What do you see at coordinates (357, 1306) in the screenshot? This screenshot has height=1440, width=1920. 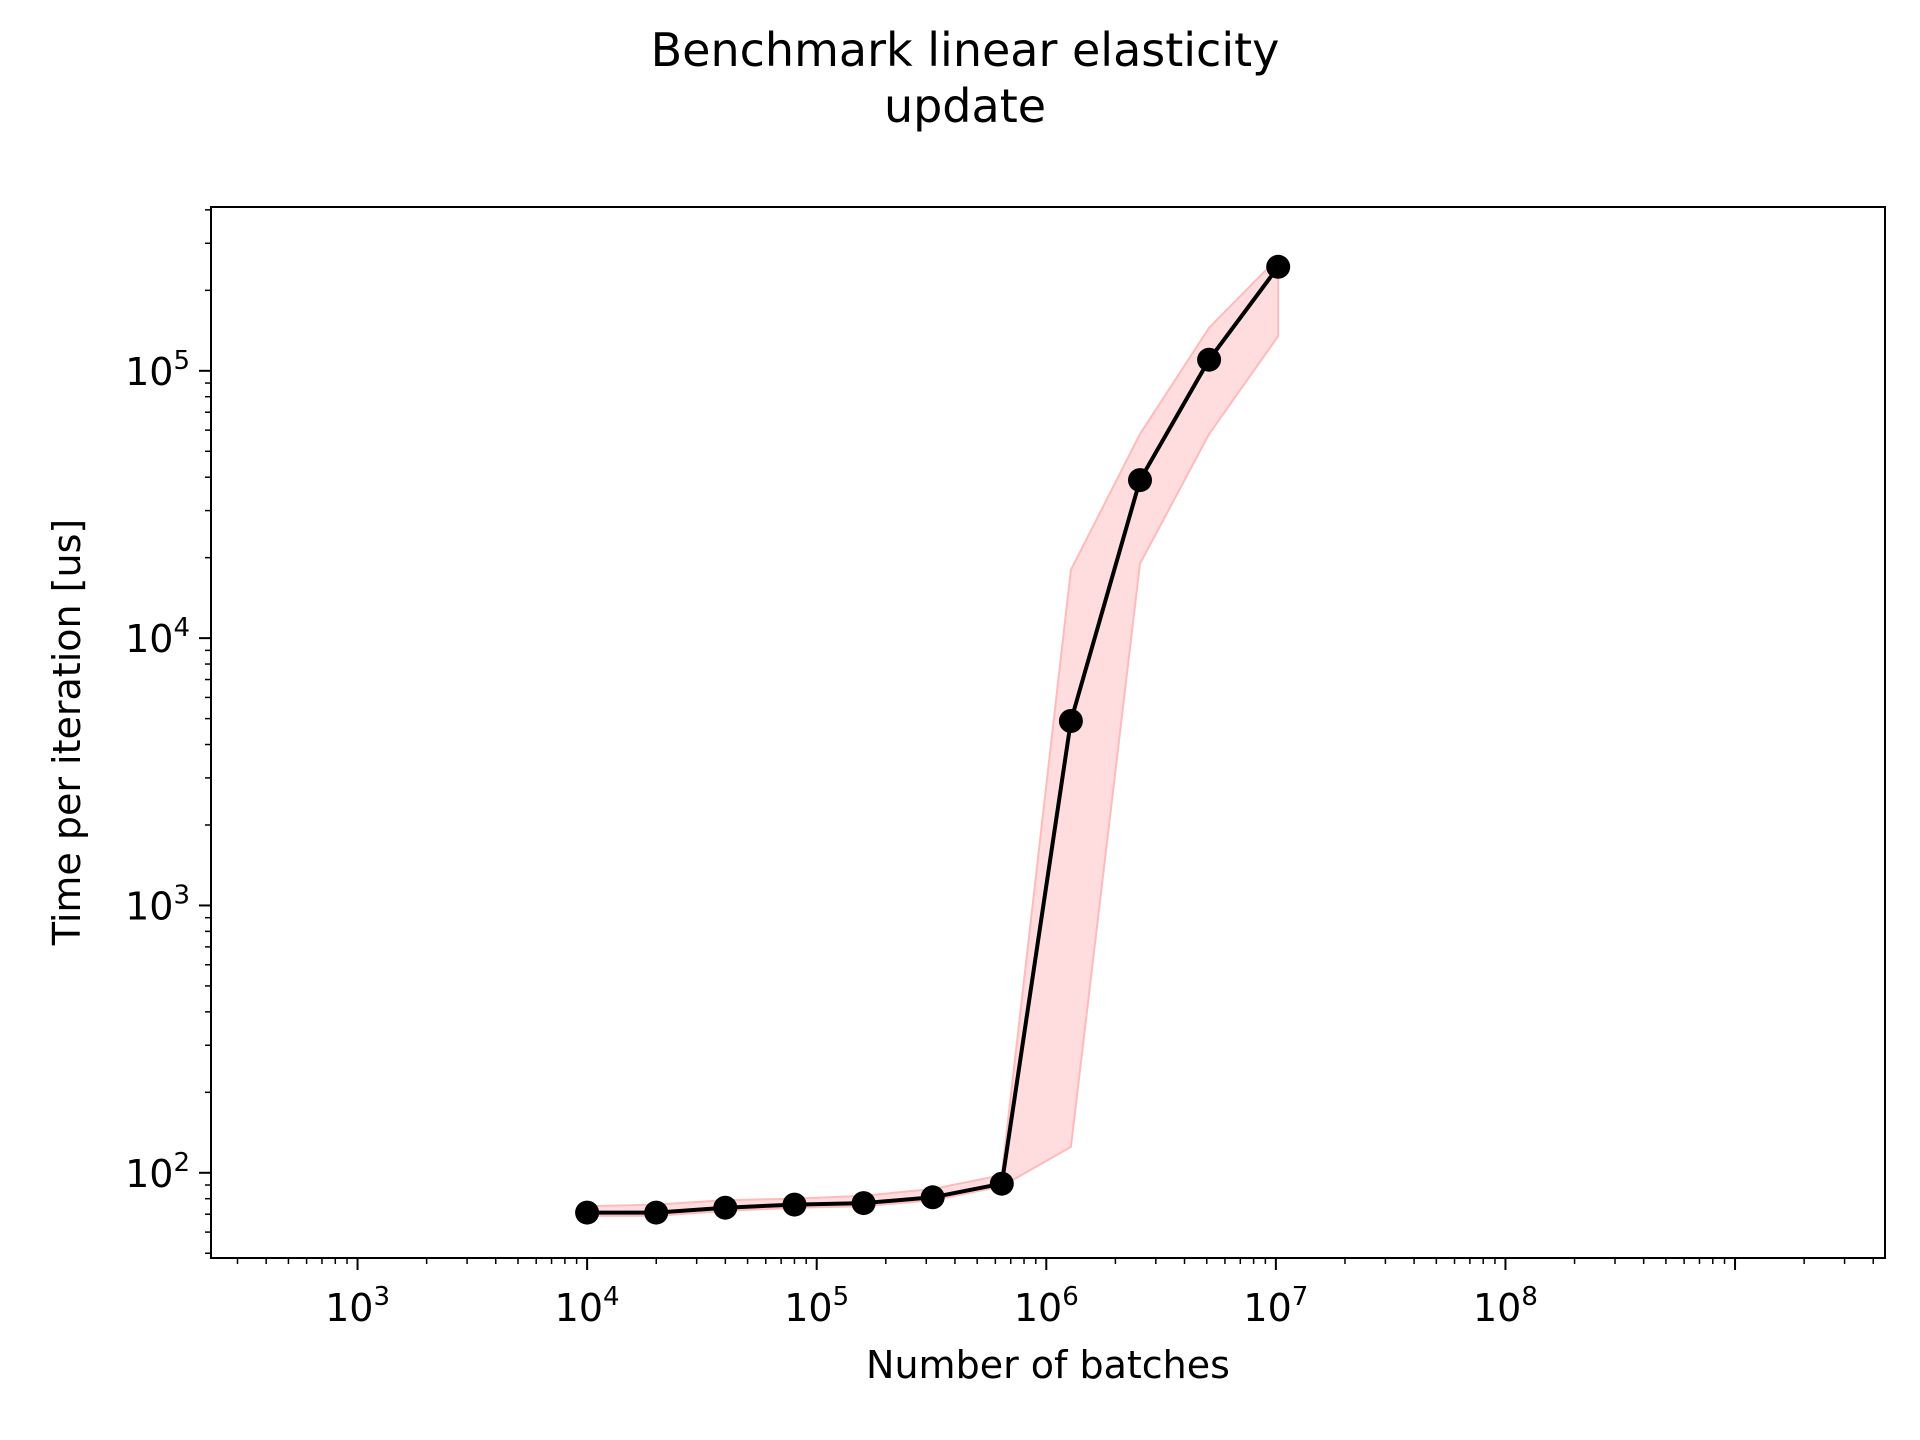 I see `x-tick-label: 103` at bounding box center [357, 1306].